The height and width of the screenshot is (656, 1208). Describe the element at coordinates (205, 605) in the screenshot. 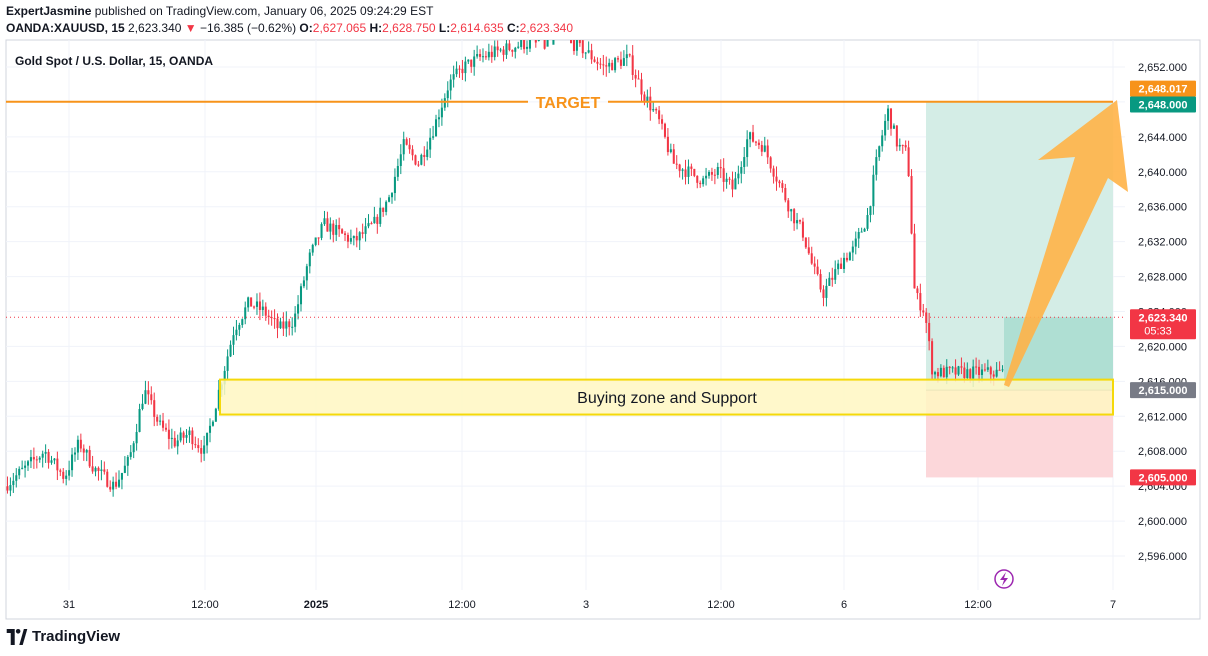

I see `time-tick-label: 12:00` at that location.